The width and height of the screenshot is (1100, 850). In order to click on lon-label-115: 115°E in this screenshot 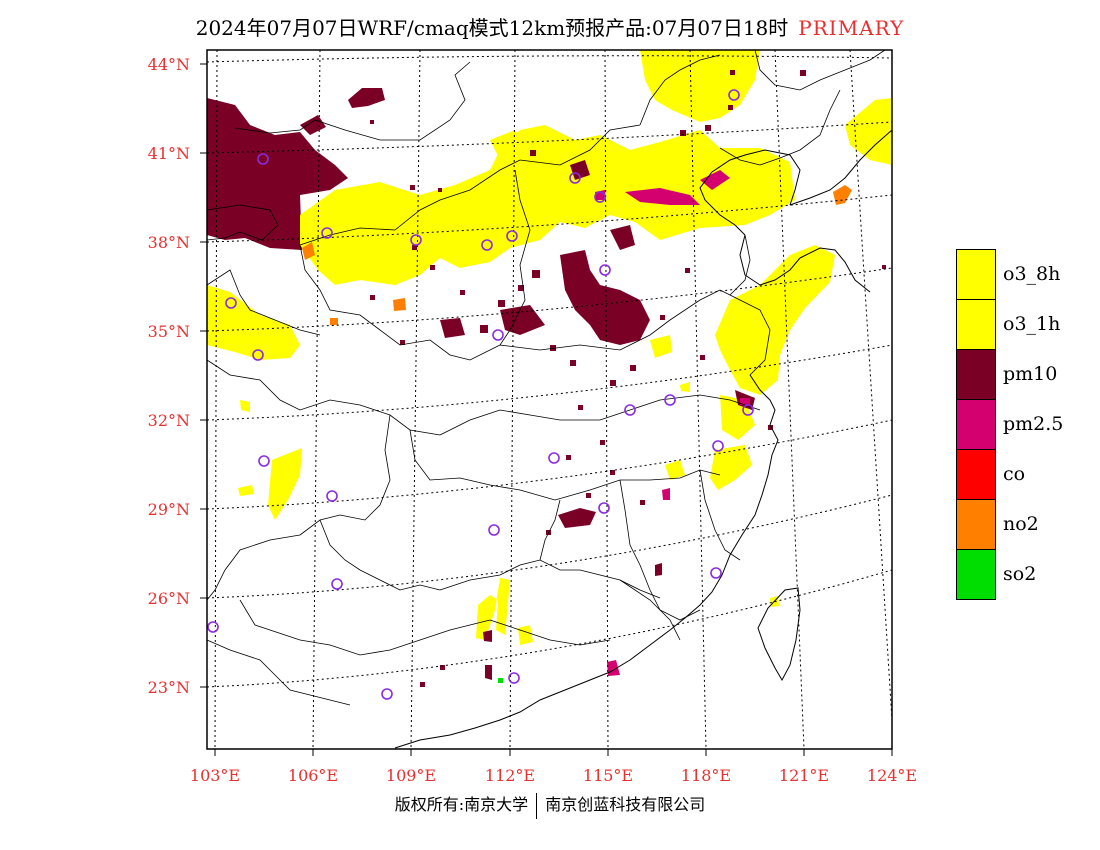, I will do `click(608, 775)`.